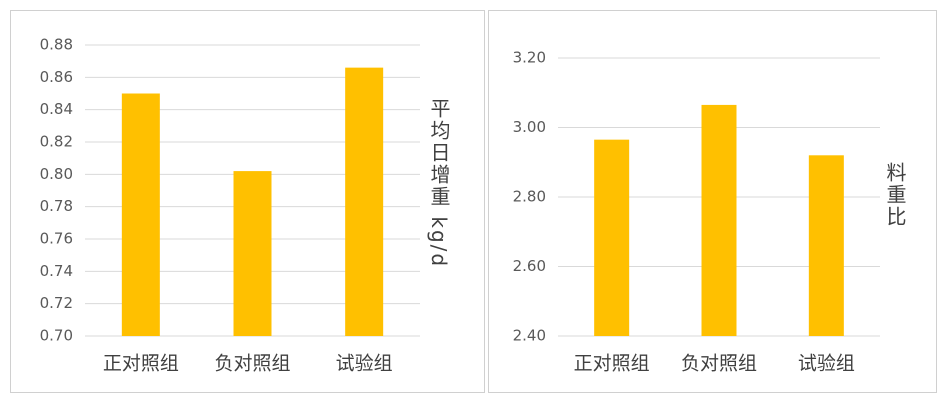  Describe the element at coordinates (56, 142) in the screenshot. I see `y-tick-label: 0.82` at that location.